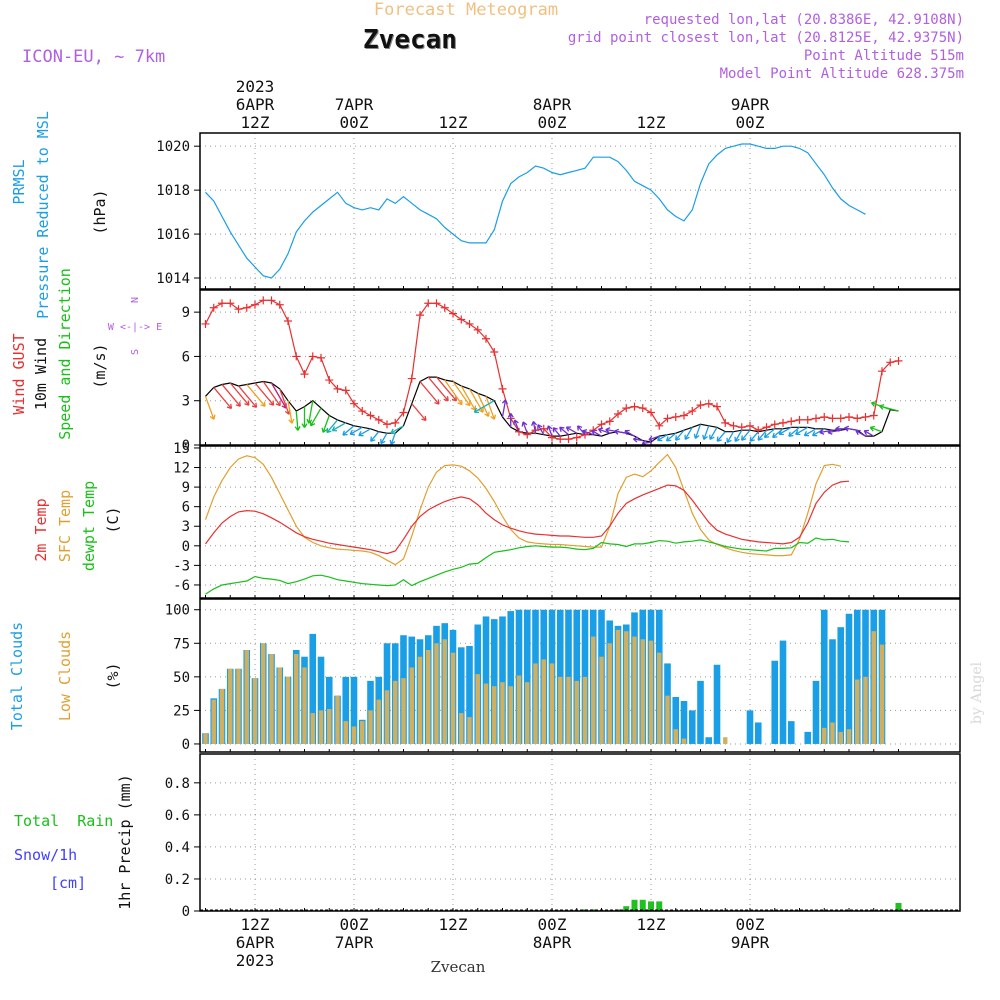 Image resolution: width=1000 pixels, height=1000 pixels. Describe the element at coordinates (527, 517) in the screenshot. I see `t2m-line` at that location.